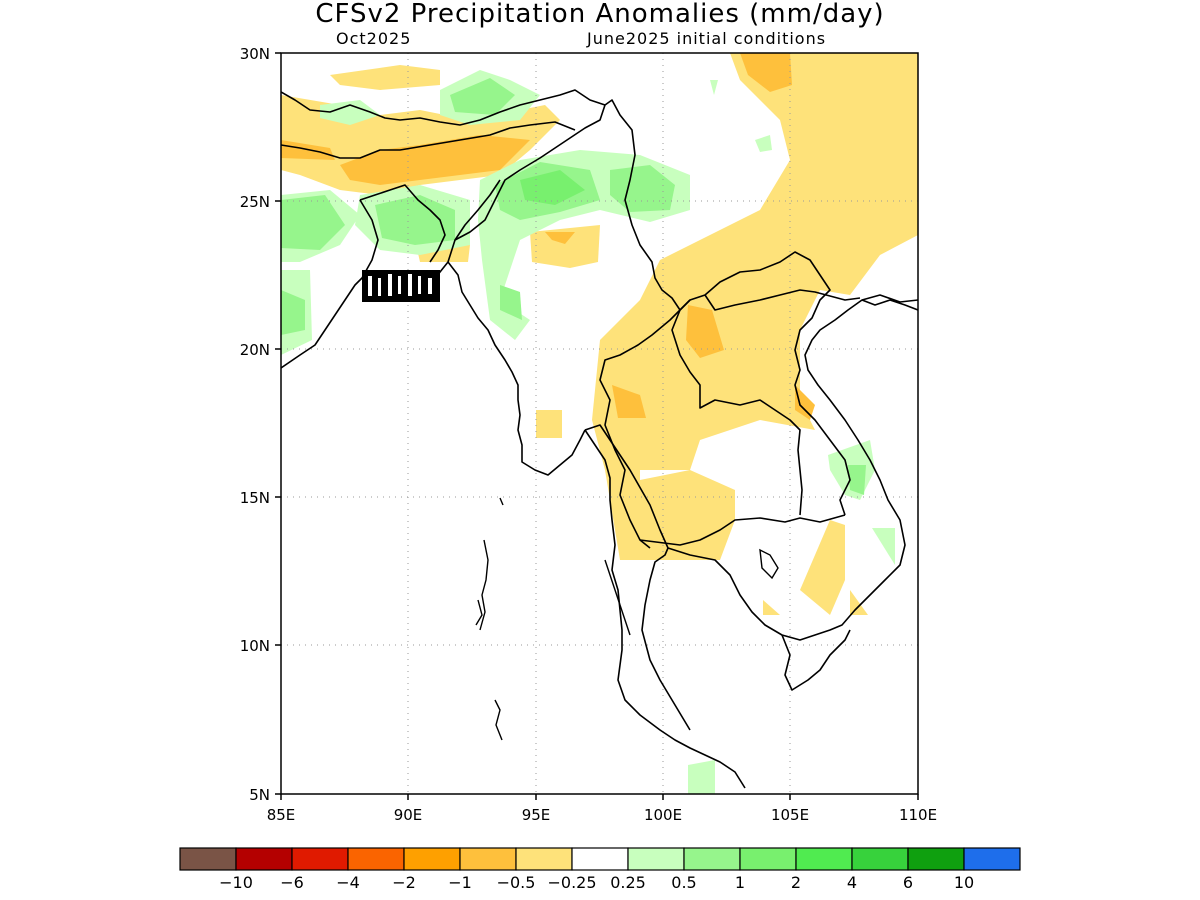  What do you see at coordinates (782, 300) in the screenshot?
I see `china-border` at bounding box center [782, 300].